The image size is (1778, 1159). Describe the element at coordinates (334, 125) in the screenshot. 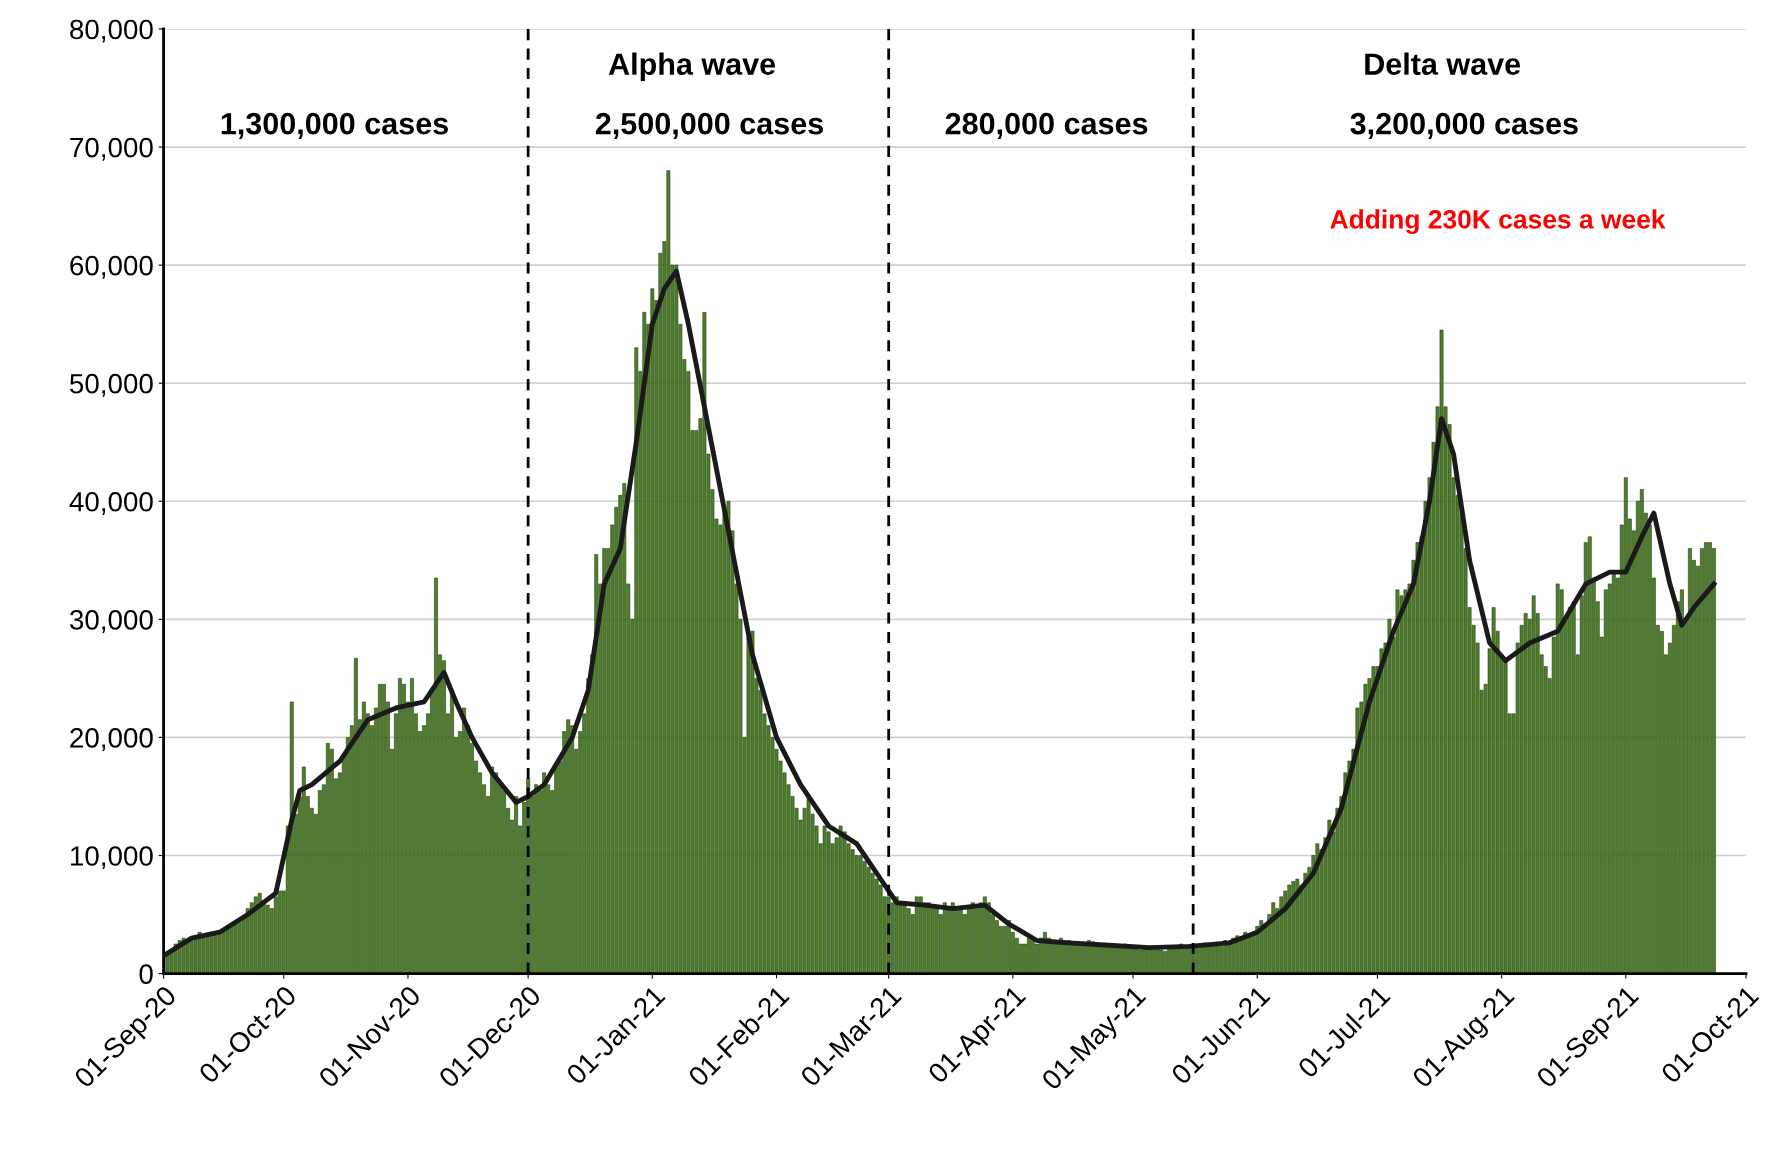

I see `annotation: 1,300,000 cases` at that location.